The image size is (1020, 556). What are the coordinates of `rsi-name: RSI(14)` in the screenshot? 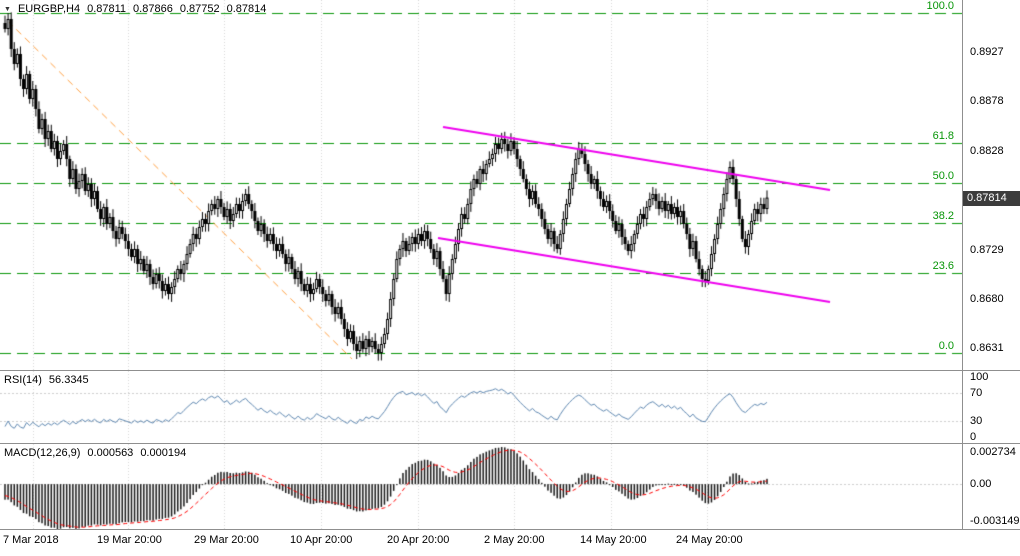 It's located at (23, 380).